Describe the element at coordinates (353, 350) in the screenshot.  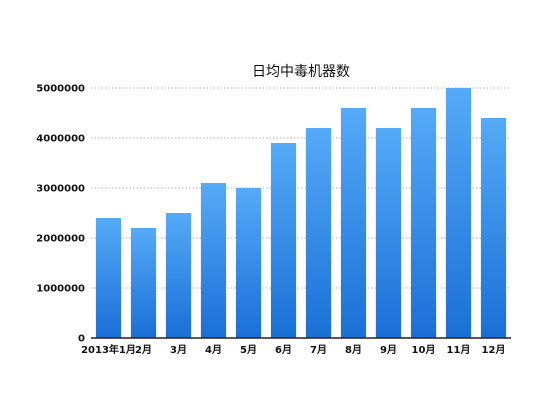
I see `x-tick-label: 8月` at that location.